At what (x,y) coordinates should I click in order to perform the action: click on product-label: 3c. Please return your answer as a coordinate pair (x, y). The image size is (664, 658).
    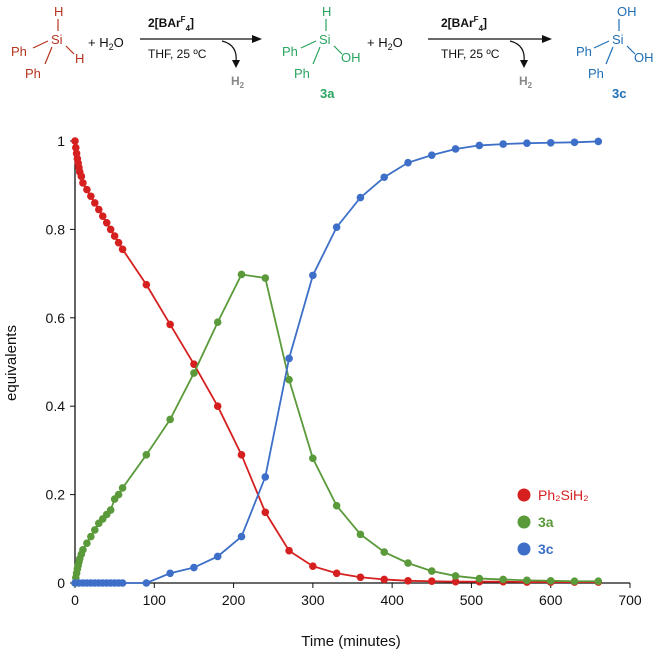
    Looking at the image, I should click on (619, 93).